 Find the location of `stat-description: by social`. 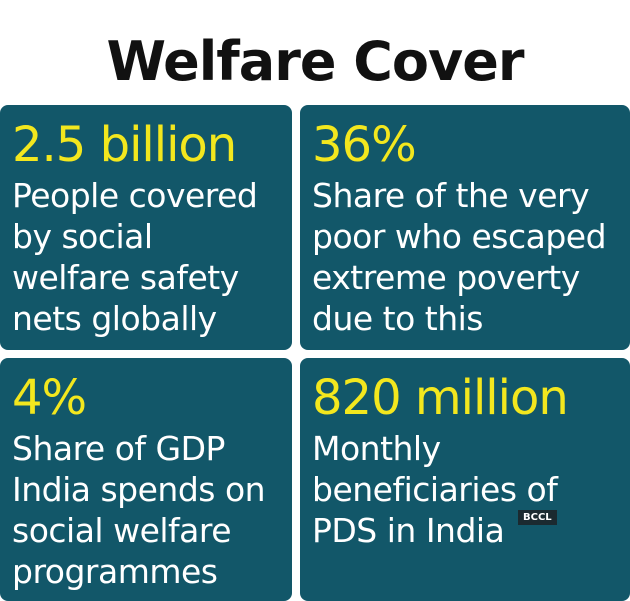

stat-description: by social is located at coordinates (82, 236).